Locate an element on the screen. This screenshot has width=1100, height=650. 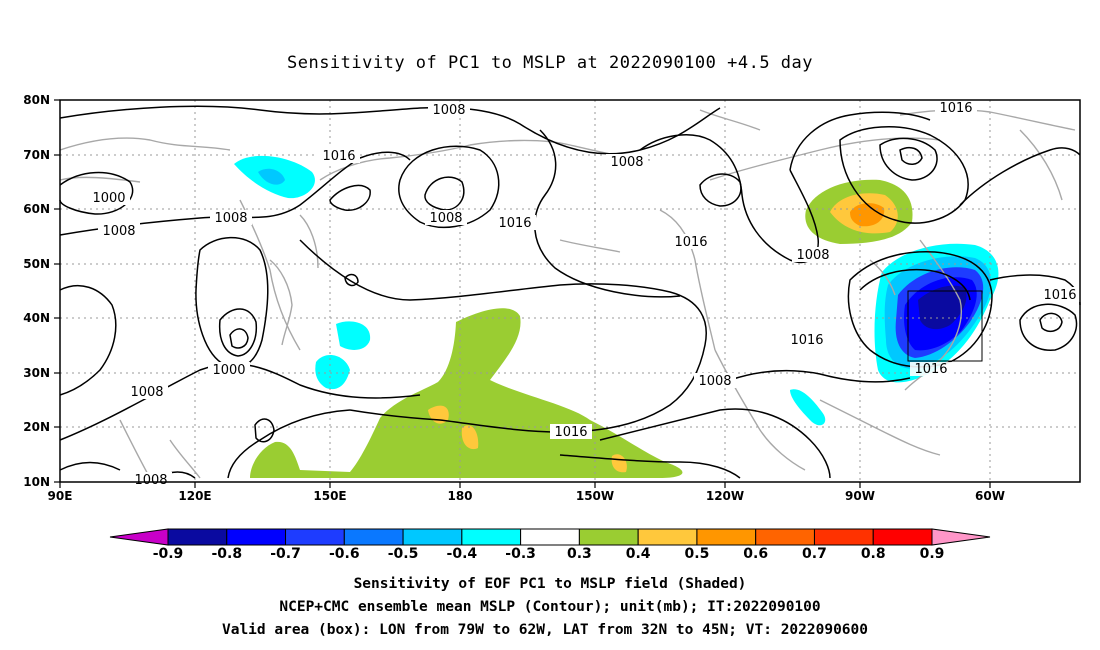
lat-label: 50N is located at coordinates (36, 264).